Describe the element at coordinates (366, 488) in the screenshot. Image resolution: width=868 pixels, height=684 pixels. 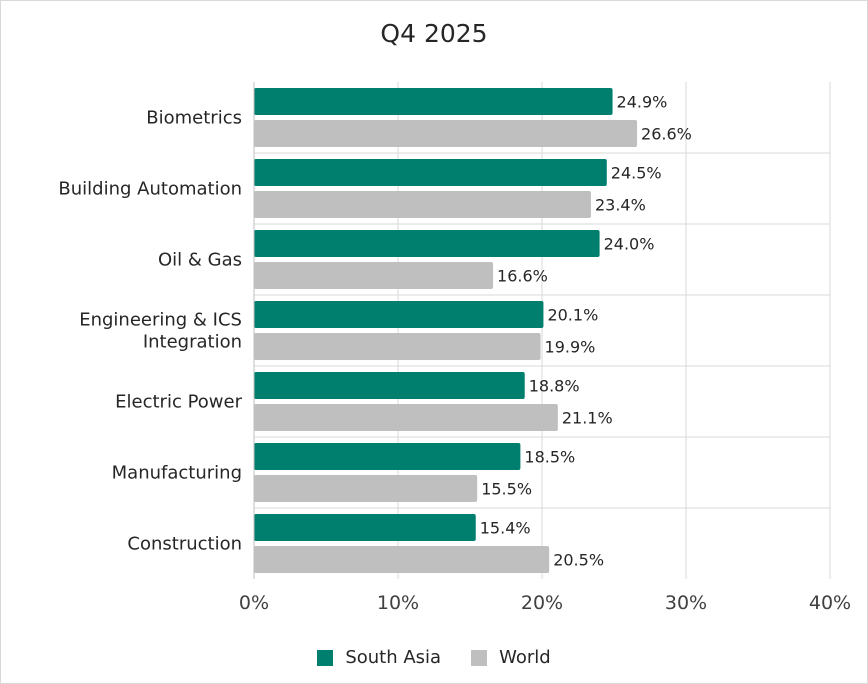
I see `bar-world-manufacturing` at that location.